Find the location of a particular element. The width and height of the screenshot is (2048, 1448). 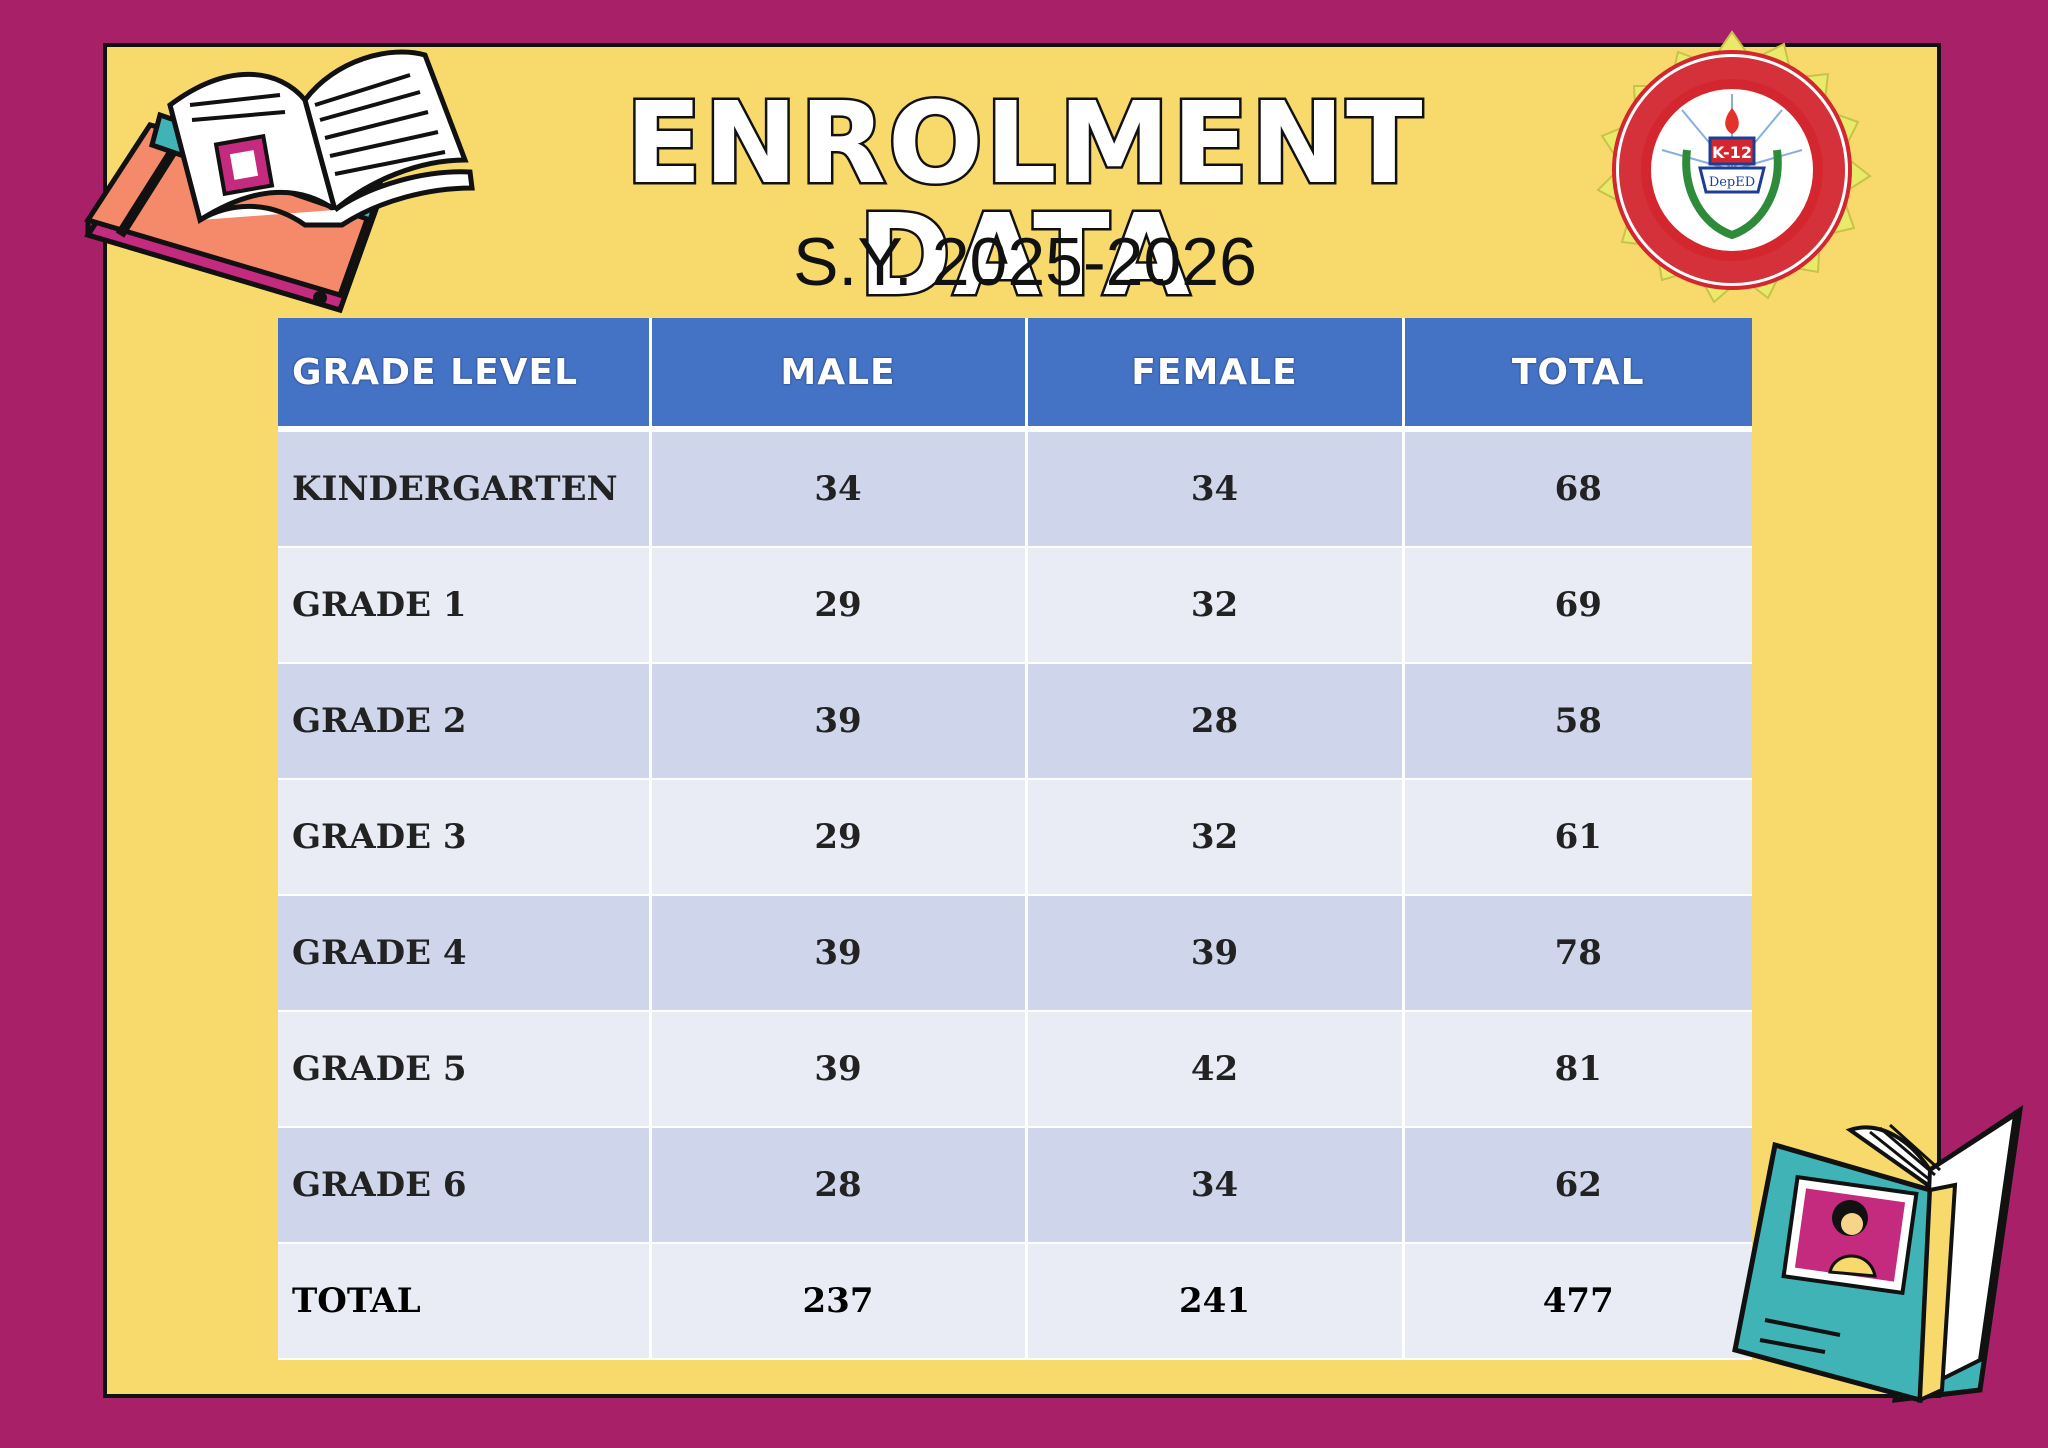

female-cell: 42 is located at coordinates (1215, 1069).